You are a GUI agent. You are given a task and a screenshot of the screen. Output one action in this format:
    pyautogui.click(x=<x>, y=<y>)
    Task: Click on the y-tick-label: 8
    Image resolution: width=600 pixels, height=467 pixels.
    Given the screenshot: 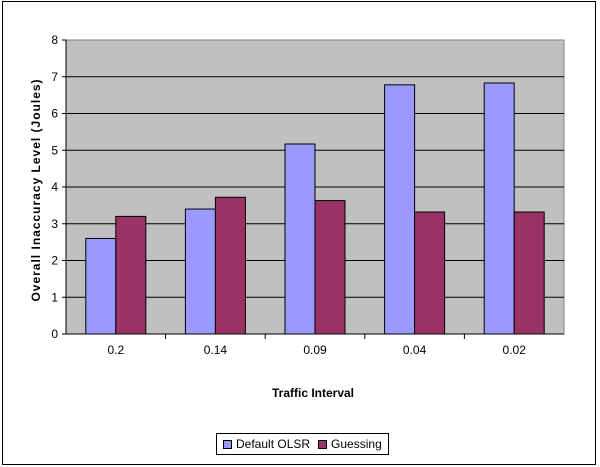 What is the action you would take?
    pyautogui.click(x=54, y=40)
    